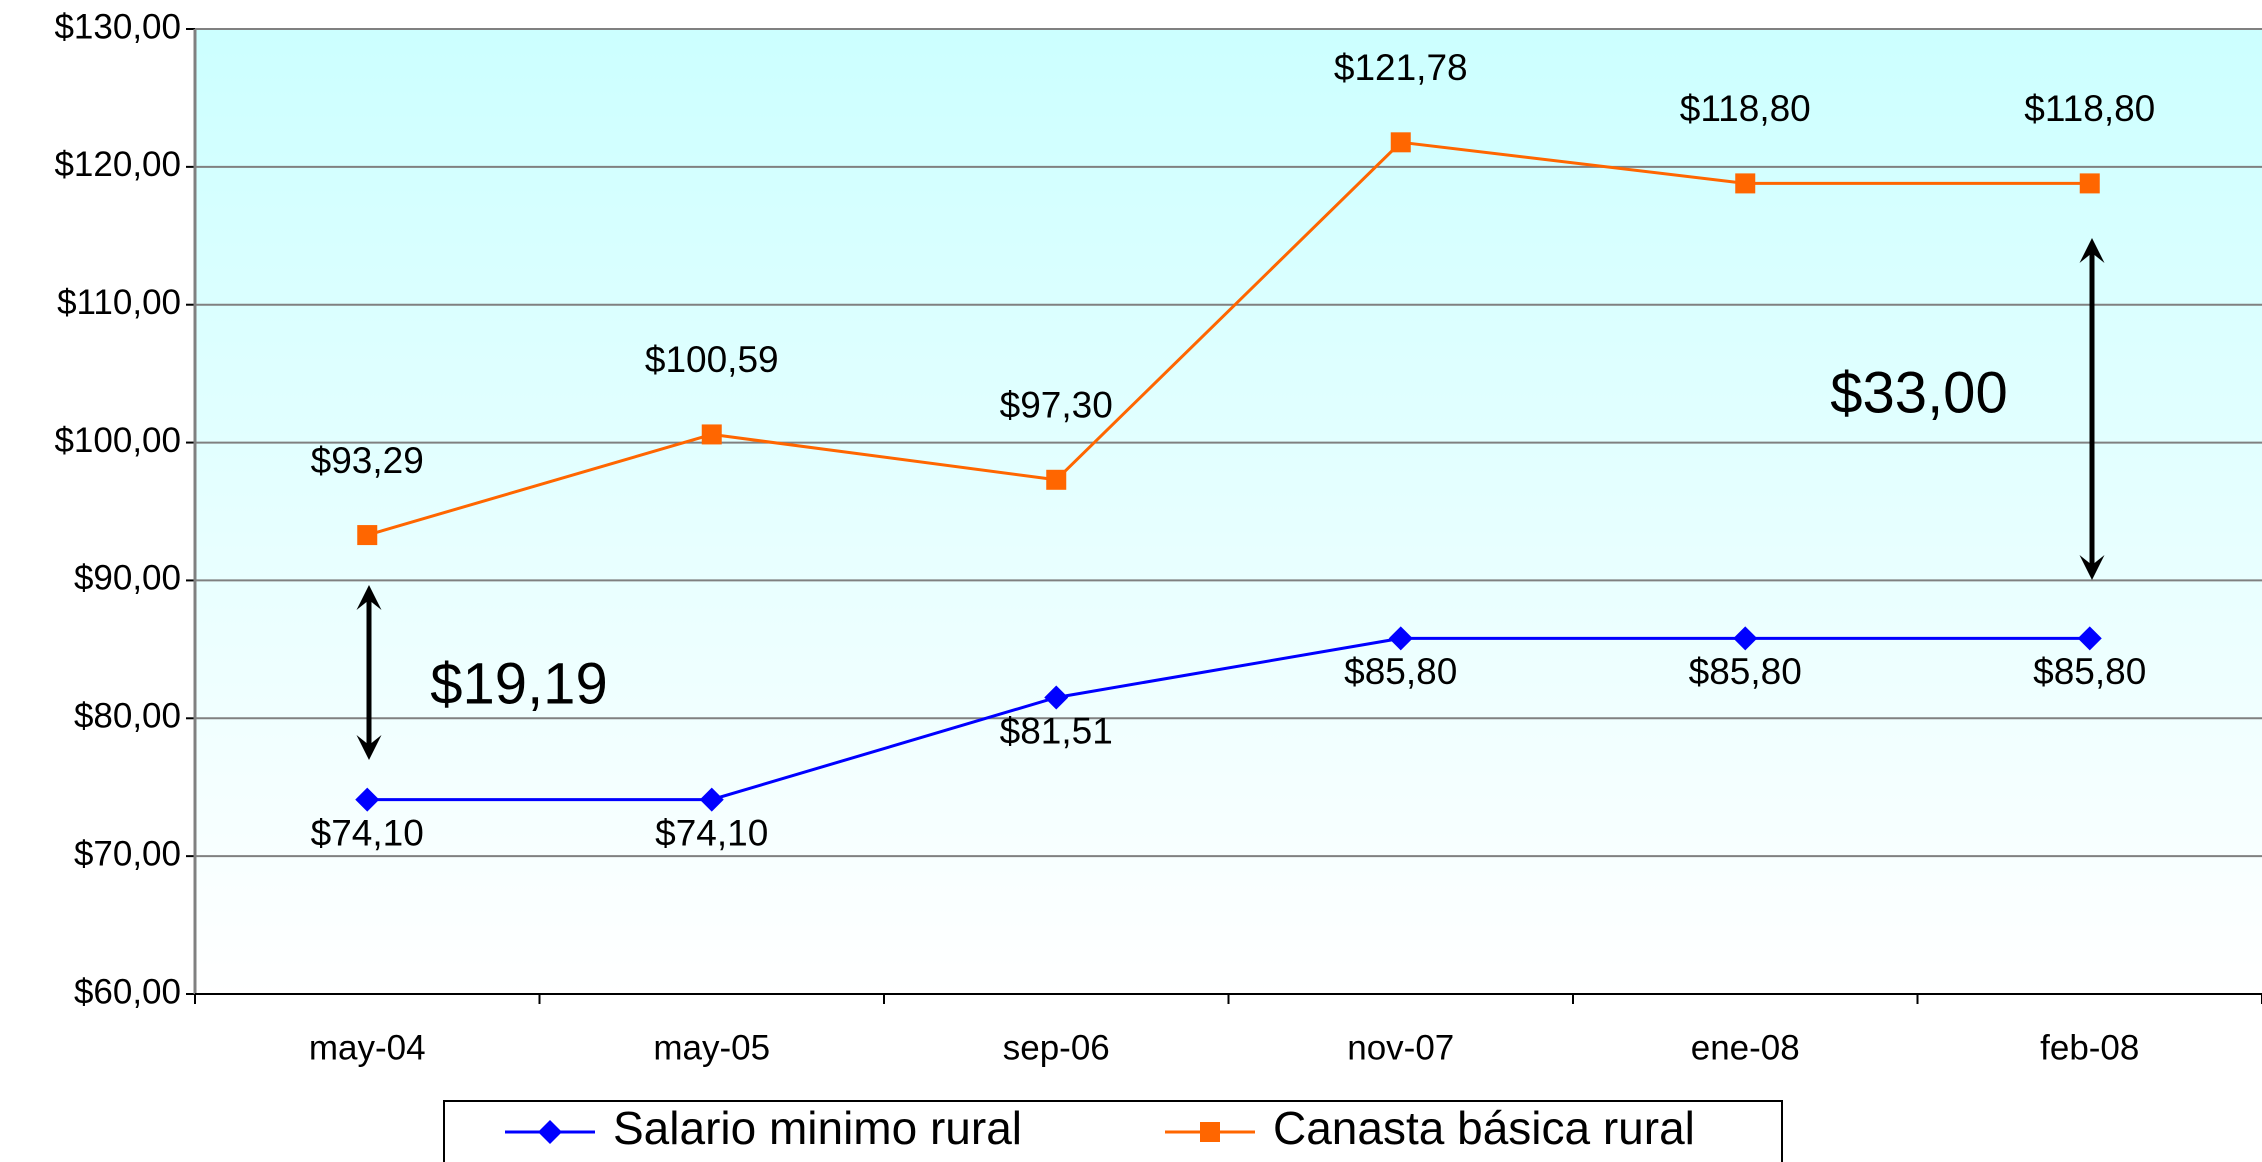  Describe the element at coordinates (1745, 1047) in the screenshot. I see `x-tick-label: ene-08` at that location.